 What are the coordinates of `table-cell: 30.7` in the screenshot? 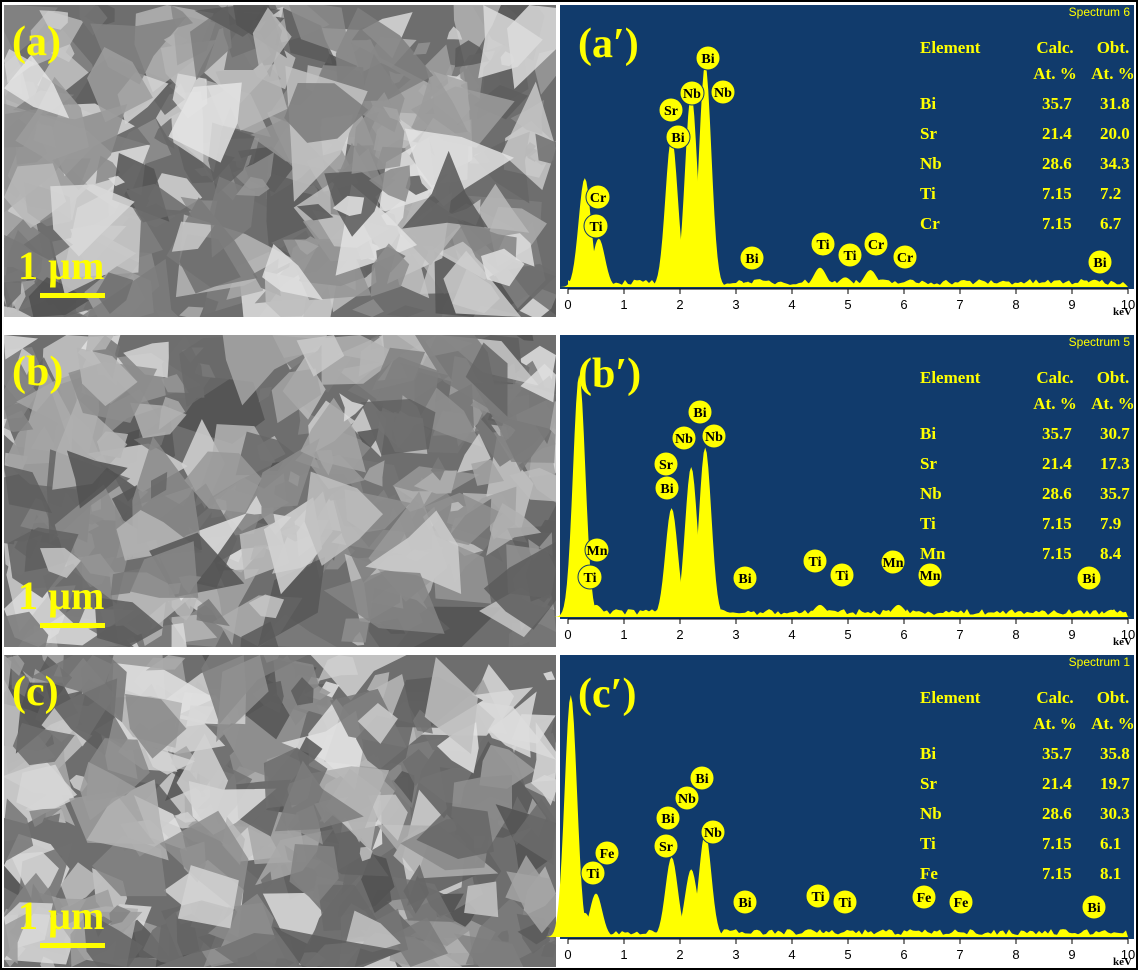 It's located at (1115, 433).